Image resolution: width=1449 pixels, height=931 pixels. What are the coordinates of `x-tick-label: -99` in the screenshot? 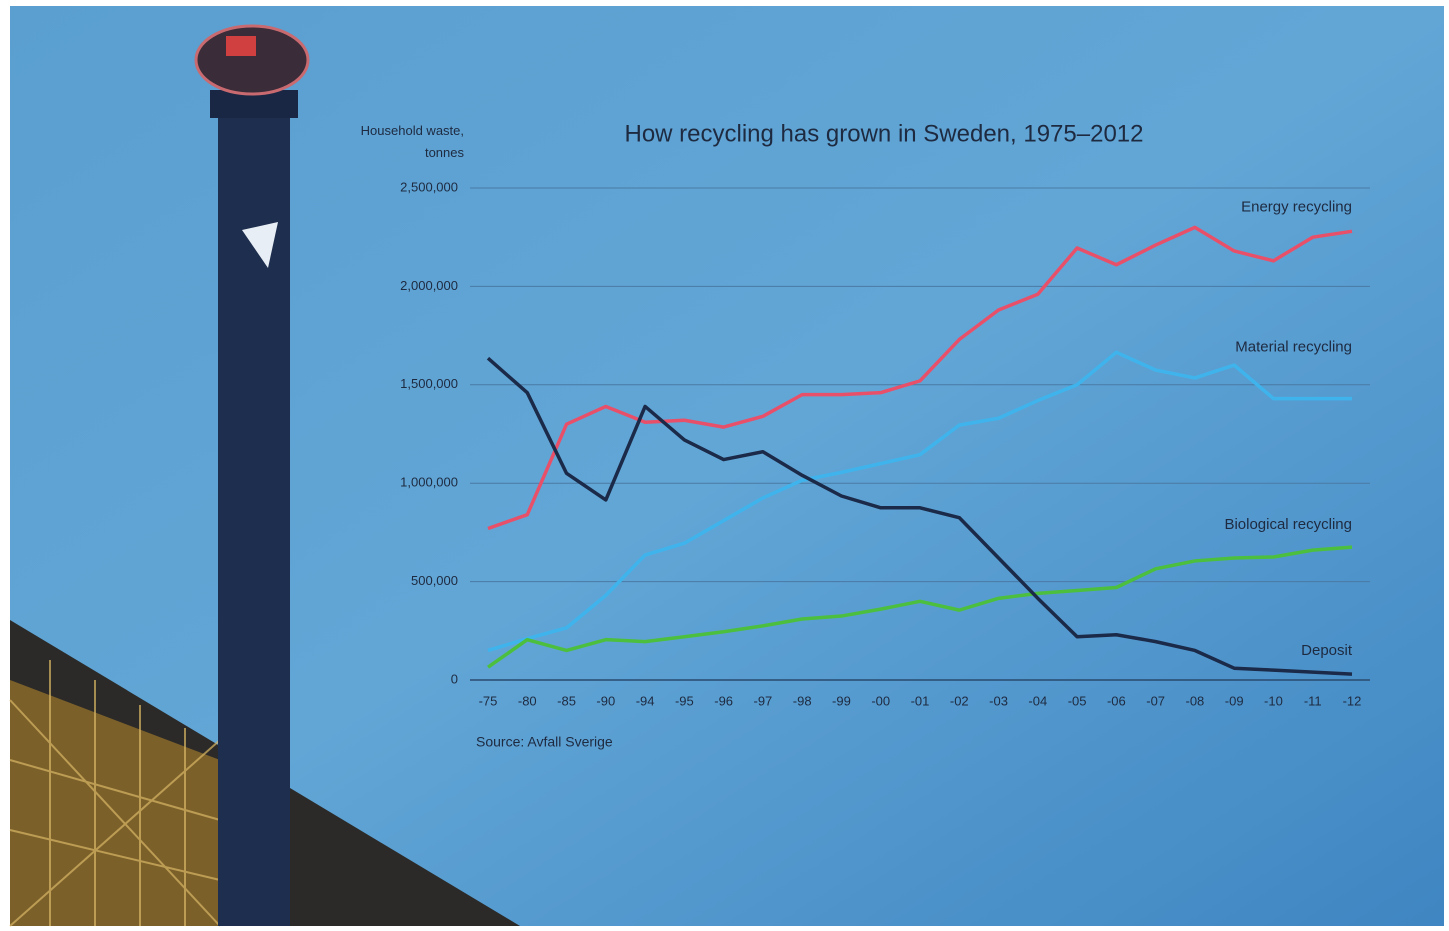 It's located at (841, 700).